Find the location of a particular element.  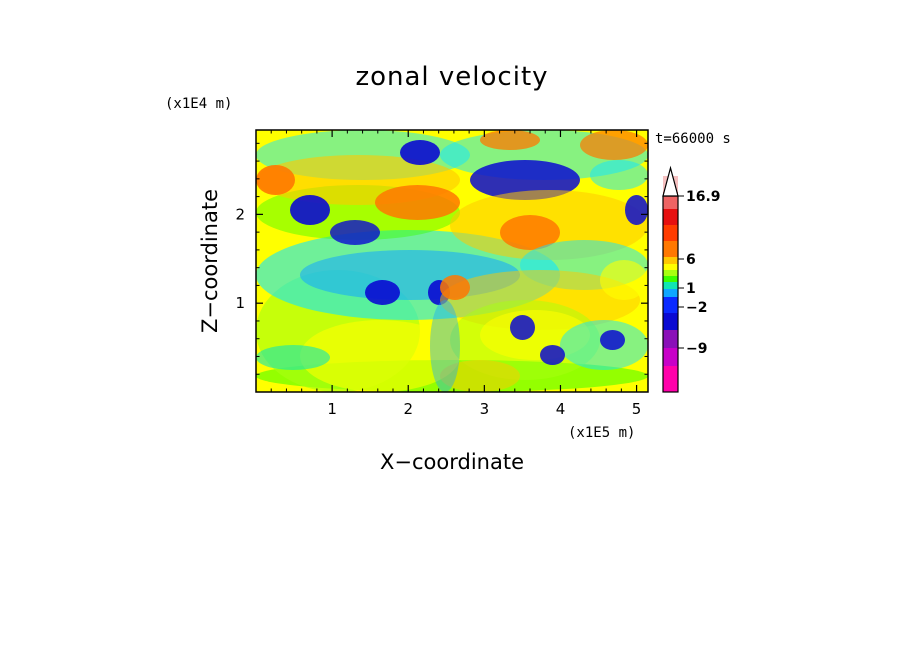

colorbar-max-arrow is located at coordinates (670, 181).